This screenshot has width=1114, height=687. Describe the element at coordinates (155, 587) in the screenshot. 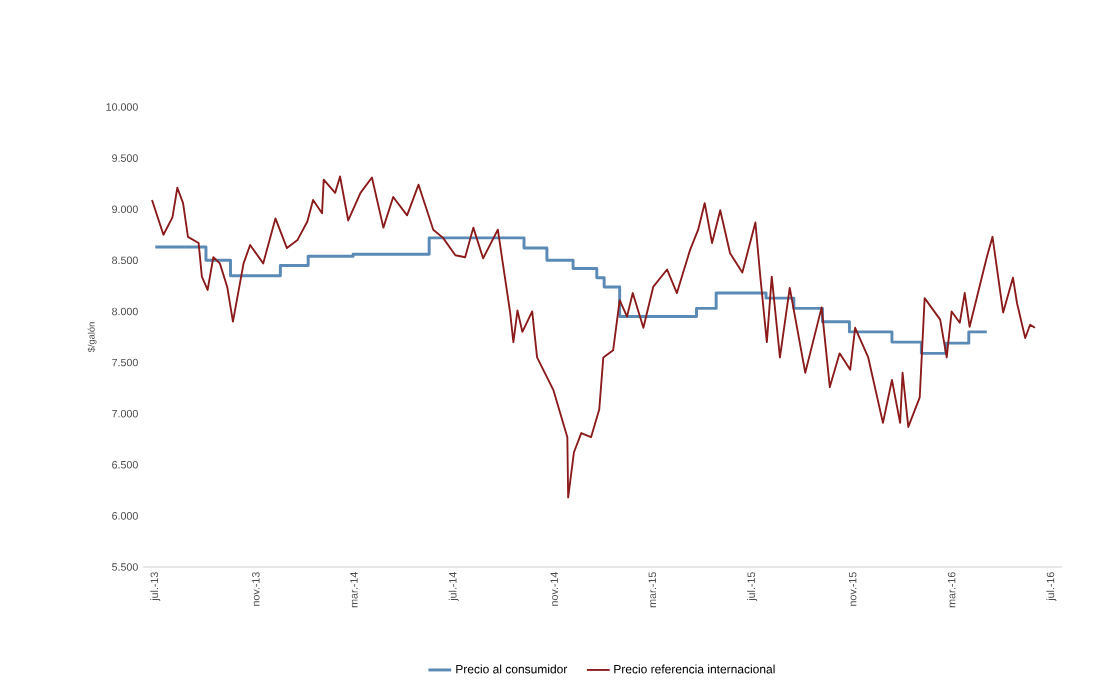

I see `x-tick-label: jul.-13` at that location.